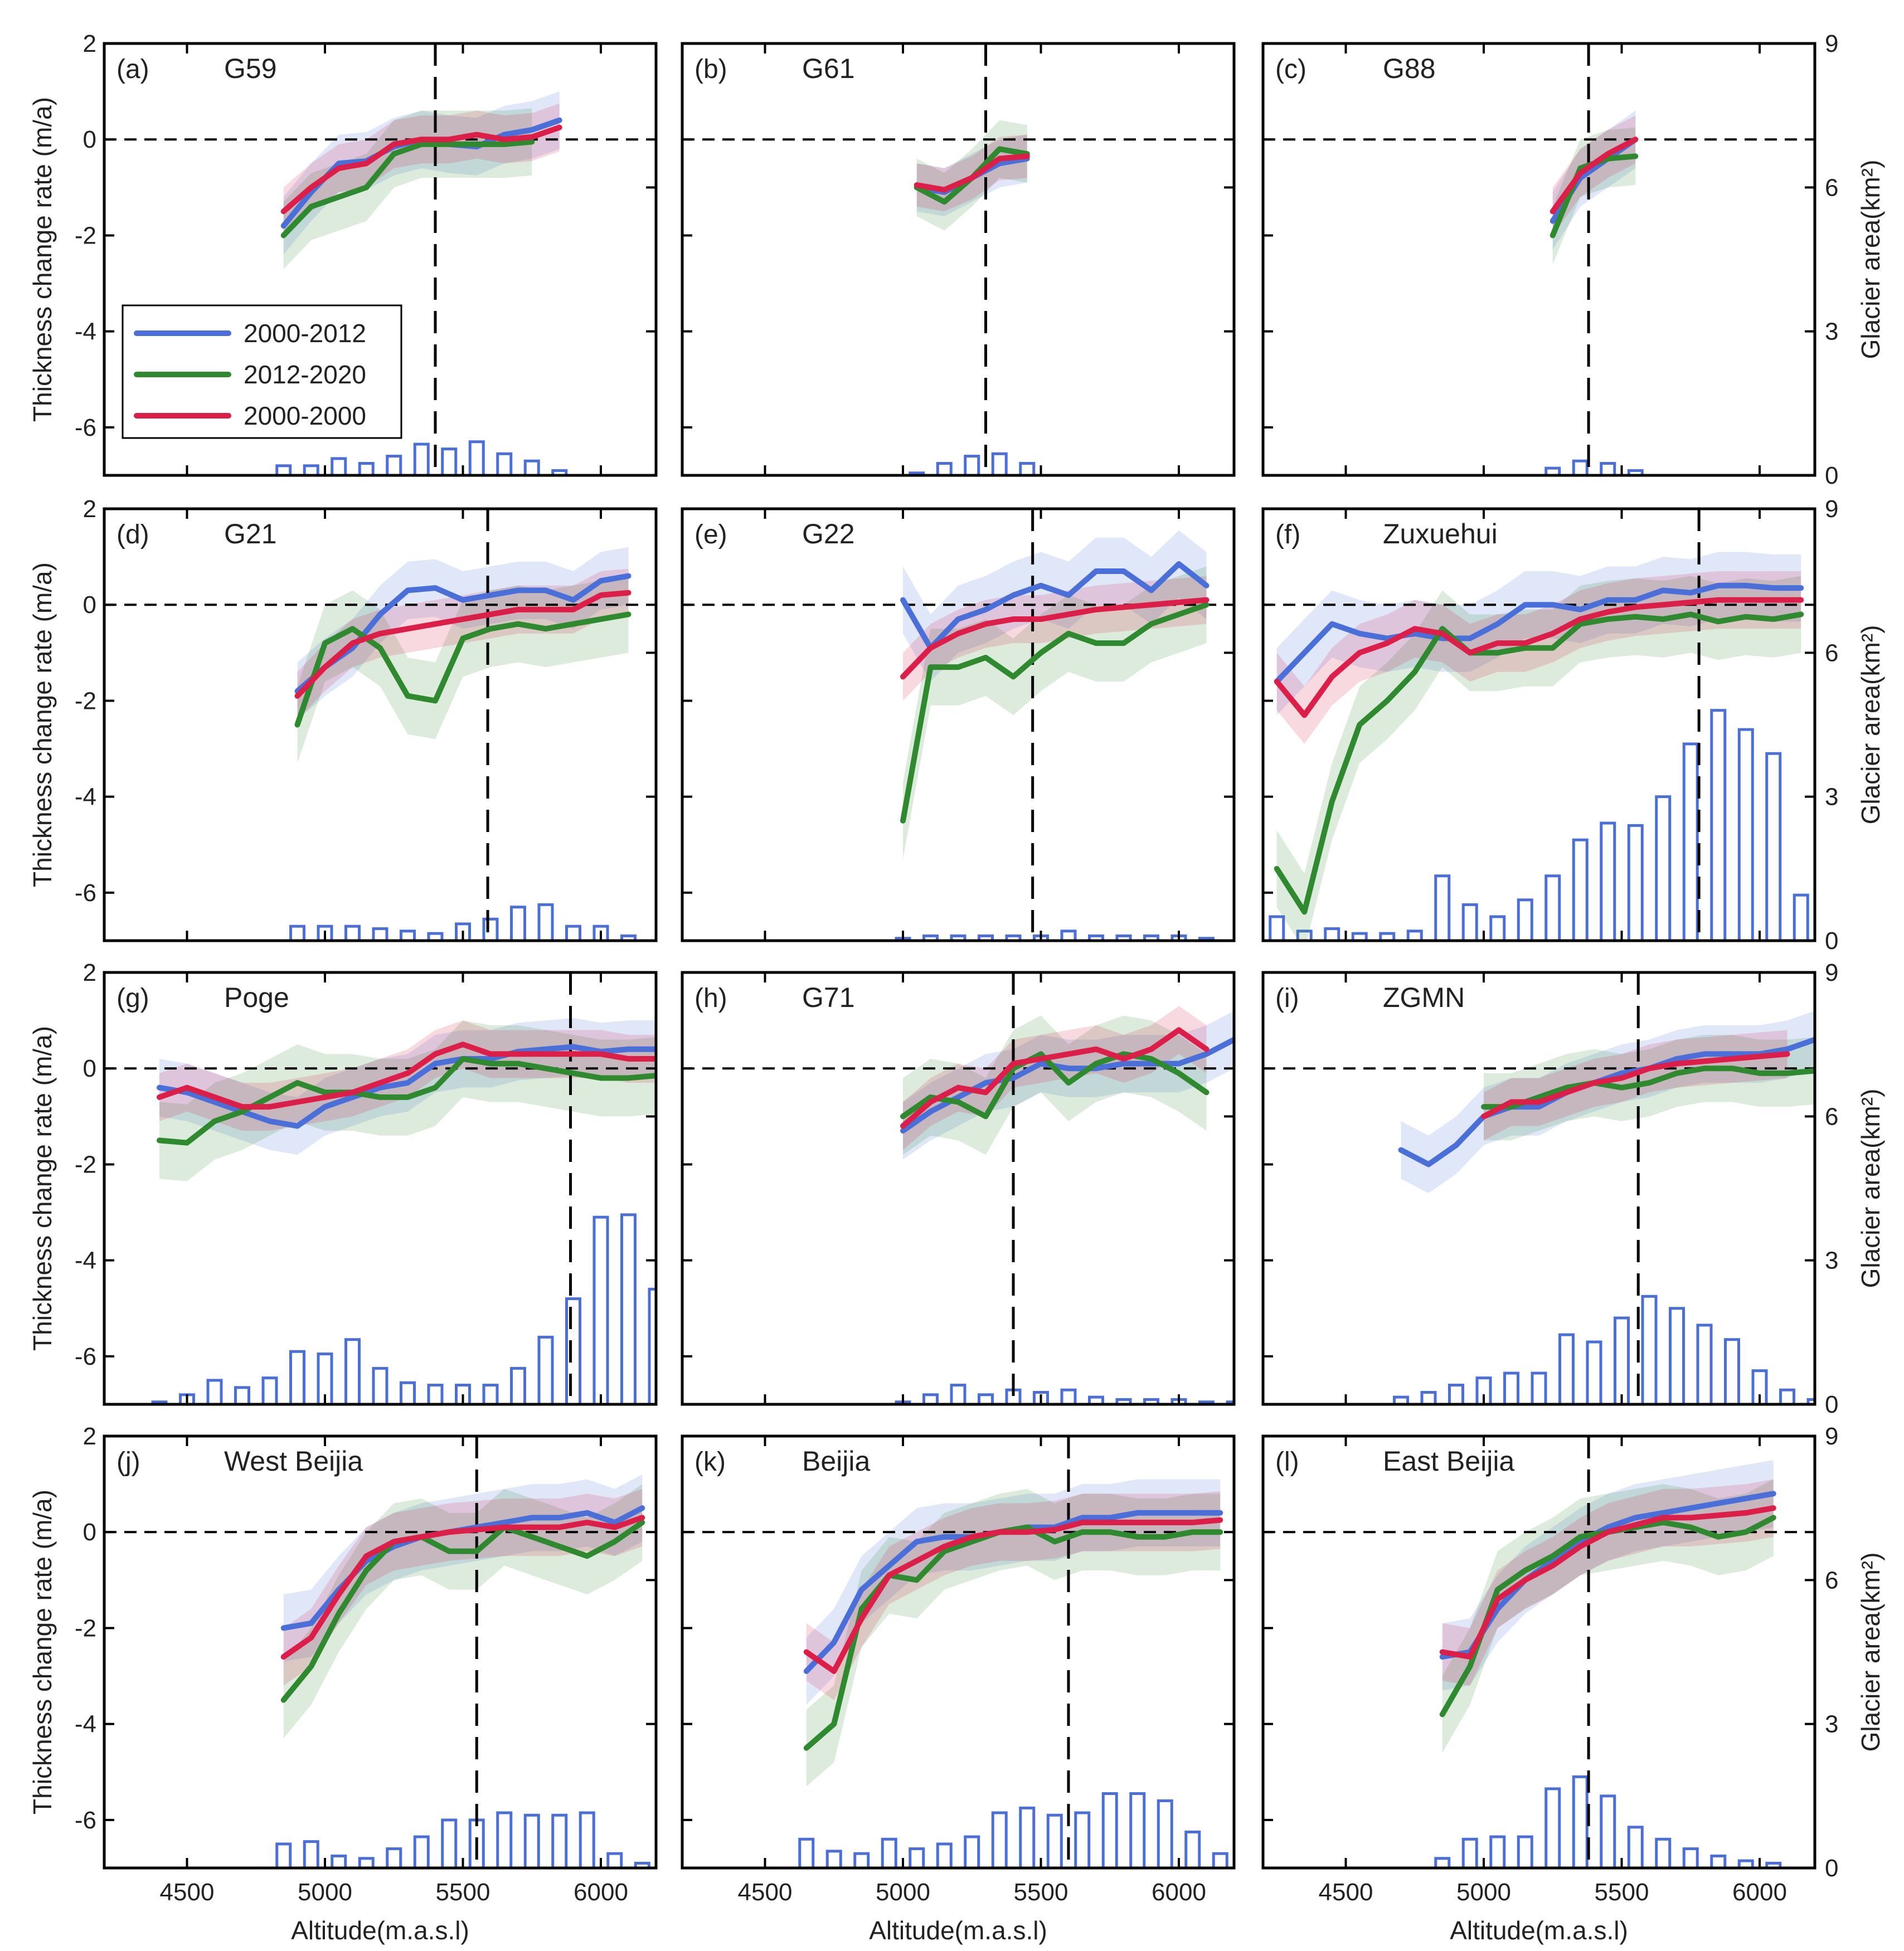 The image size is (1904, 1951). Describe the element at coordinates (293, 1461) in the screenshot. I see `panel-title: West Beijia` at that location.